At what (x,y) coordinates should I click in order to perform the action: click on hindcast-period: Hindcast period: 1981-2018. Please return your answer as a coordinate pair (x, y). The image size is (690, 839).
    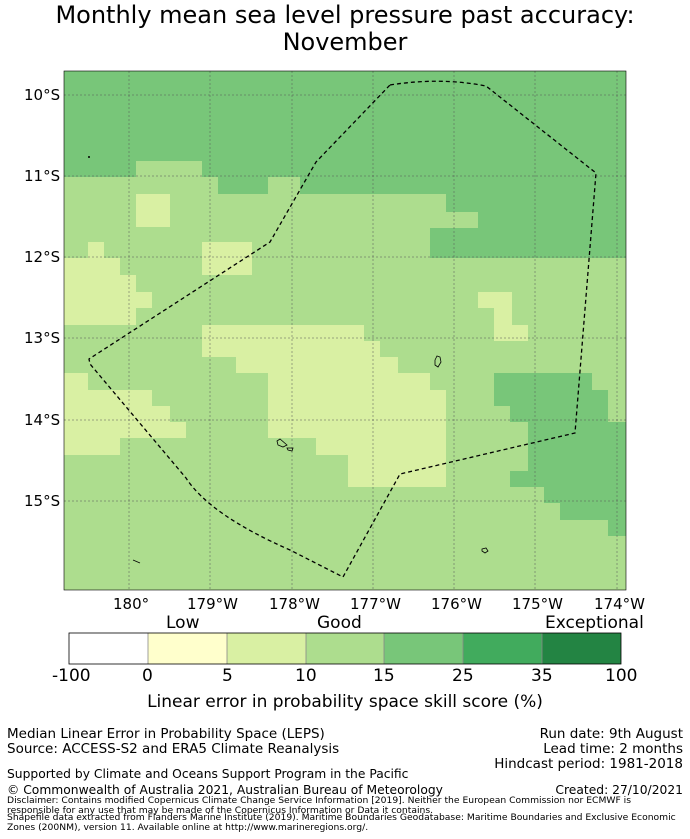
    Looking at the image, I should click on (588, 764).